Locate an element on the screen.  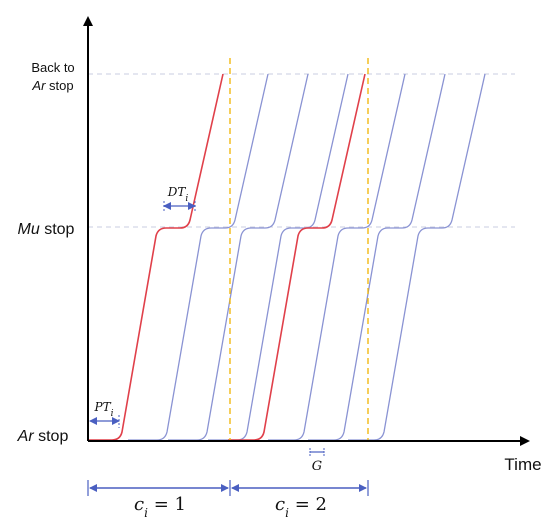
ar-stop-label: Ar stop is located at coordinates (43, 436).